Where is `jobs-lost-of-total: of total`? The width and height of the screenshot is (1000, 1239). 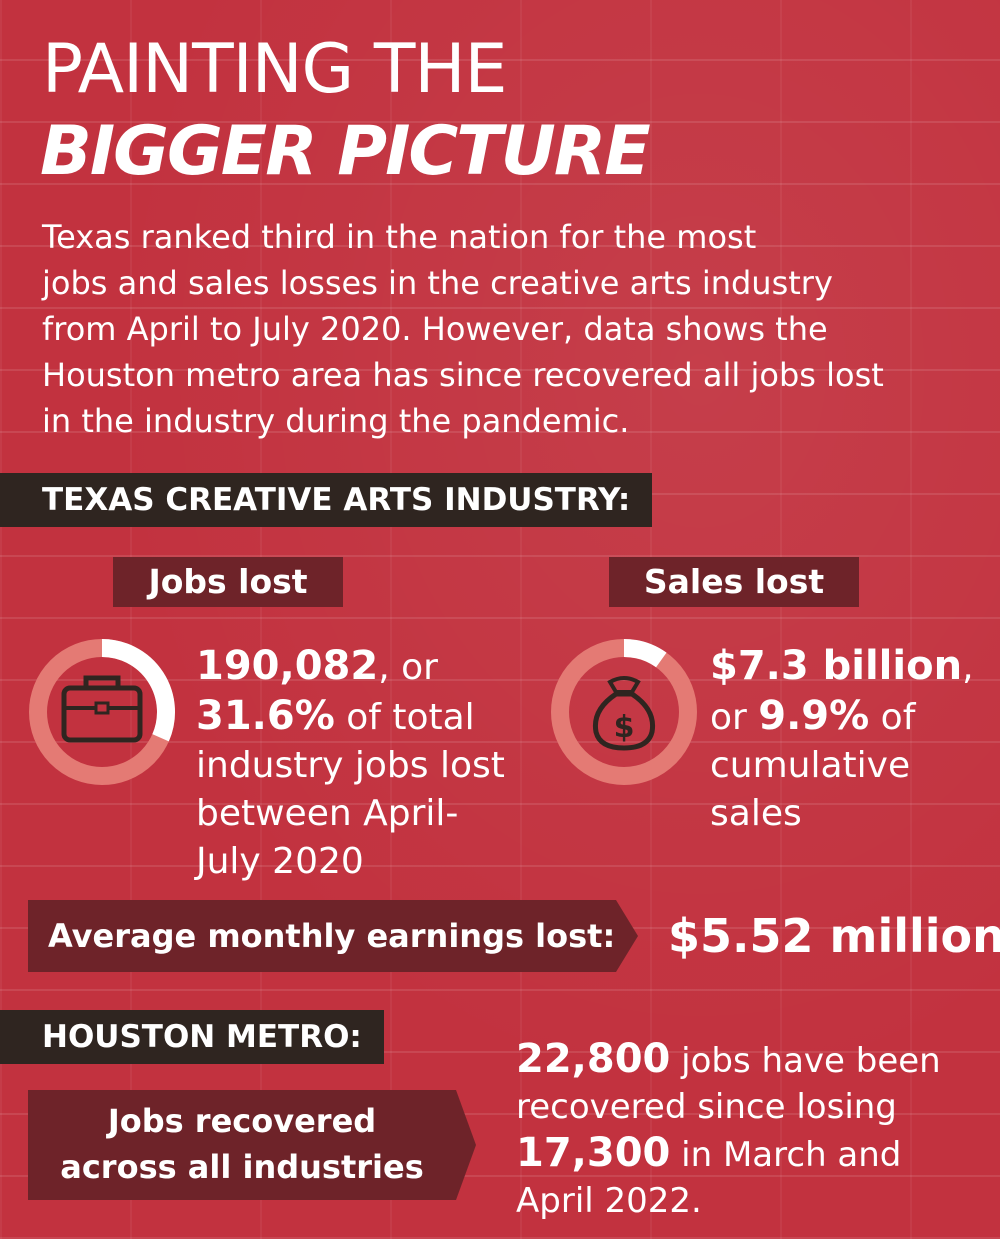
jobs-lost-of-total: of total is located at coordinates (404, 717).